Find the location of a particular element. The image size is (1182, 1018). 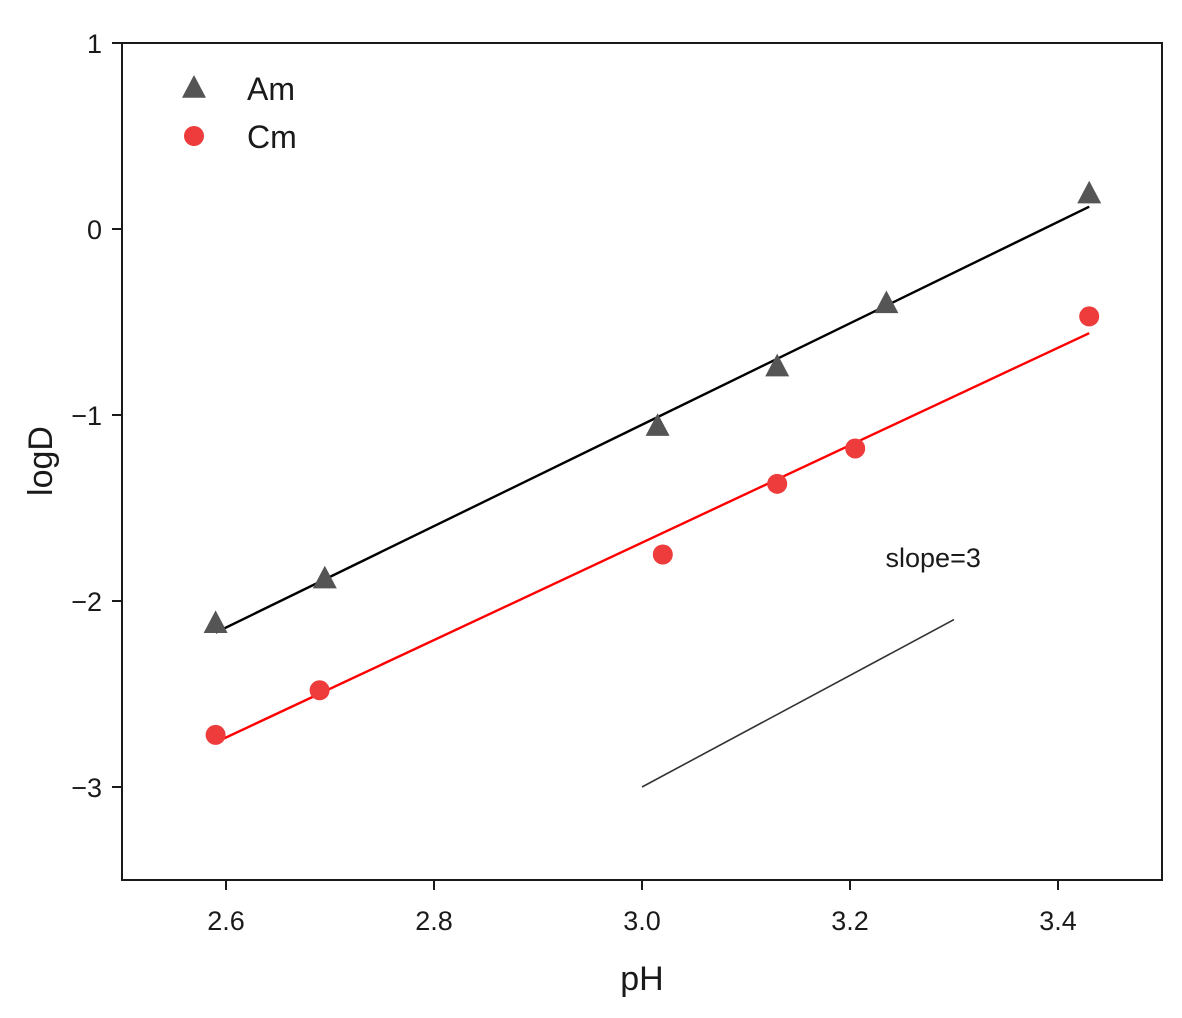

x-tick-label: 3.4 is located at coordinates (1058, 921).